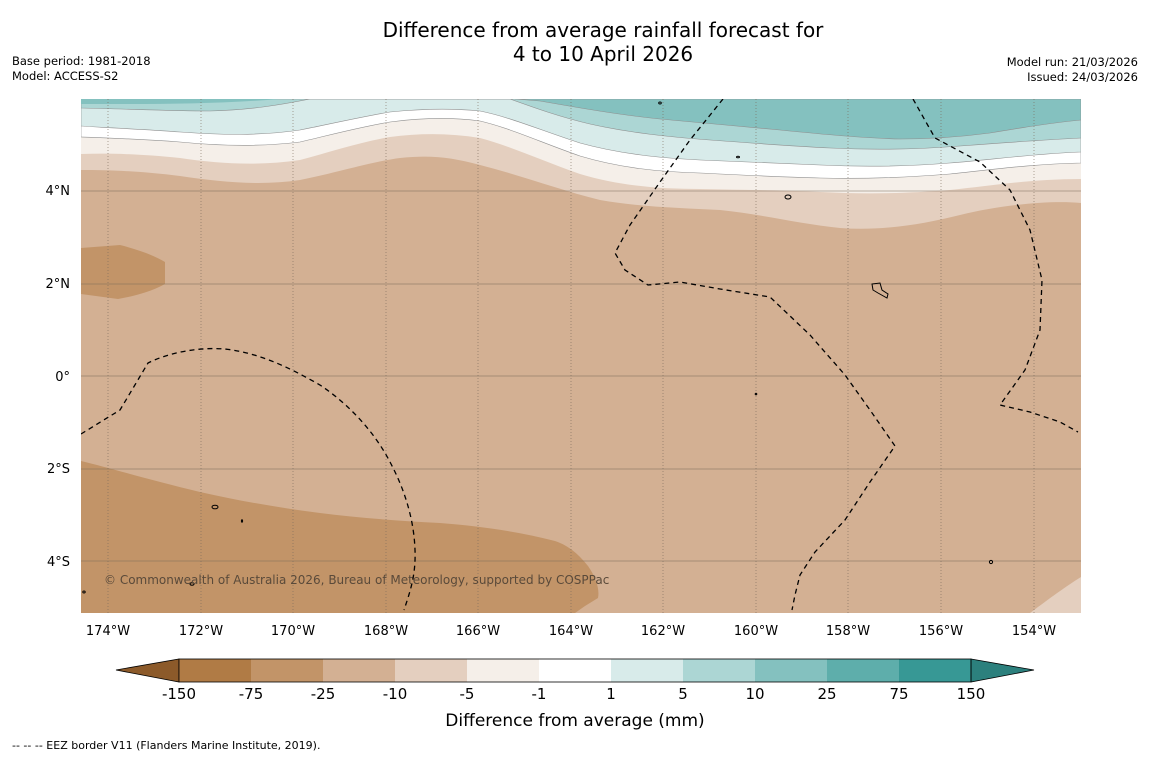  What do you see at coordinates (1002, 670) in the screenshot?
I see `colorbar-extend-high` at bounding box center [1002, 670].